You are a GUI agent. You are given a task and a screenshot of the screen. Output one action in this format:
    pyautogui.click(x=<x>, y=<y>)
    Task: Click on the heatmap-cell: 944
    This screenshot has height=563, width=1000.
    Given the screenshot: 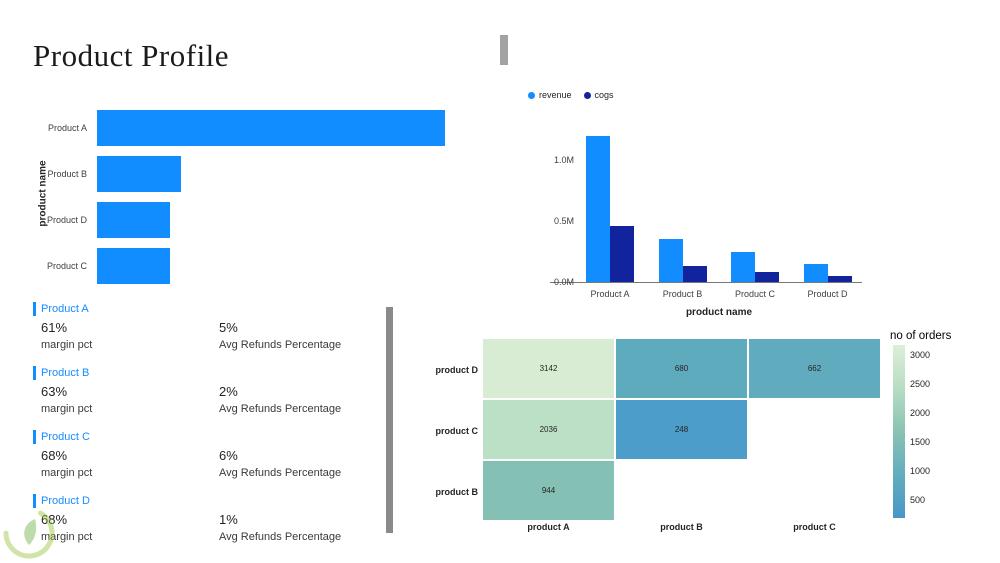 What is the action you would take?
    pyautogui.click(x=548, y=490)
    